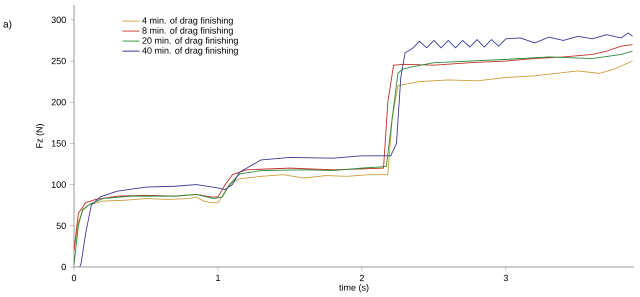 The image size is (640, 297). Describe the element at coordinates (40, 136) in the screenshot. I see `y-axis-title: Fz (N)` at that location.